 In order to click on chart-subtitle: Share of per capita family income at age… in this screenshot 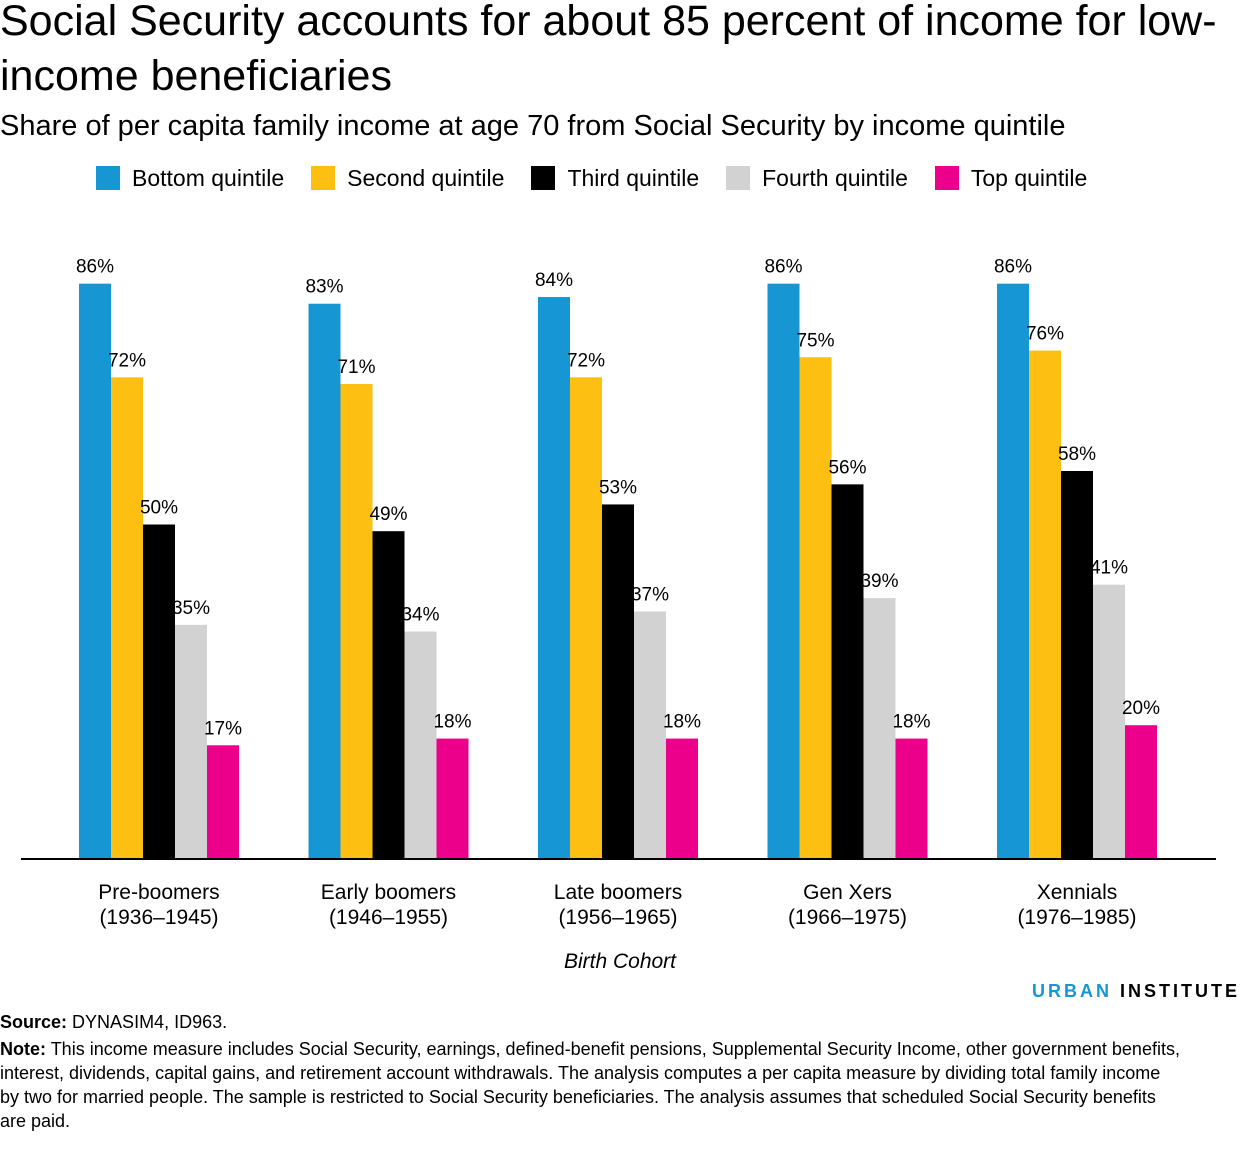, I will do `click(533, 126)`.